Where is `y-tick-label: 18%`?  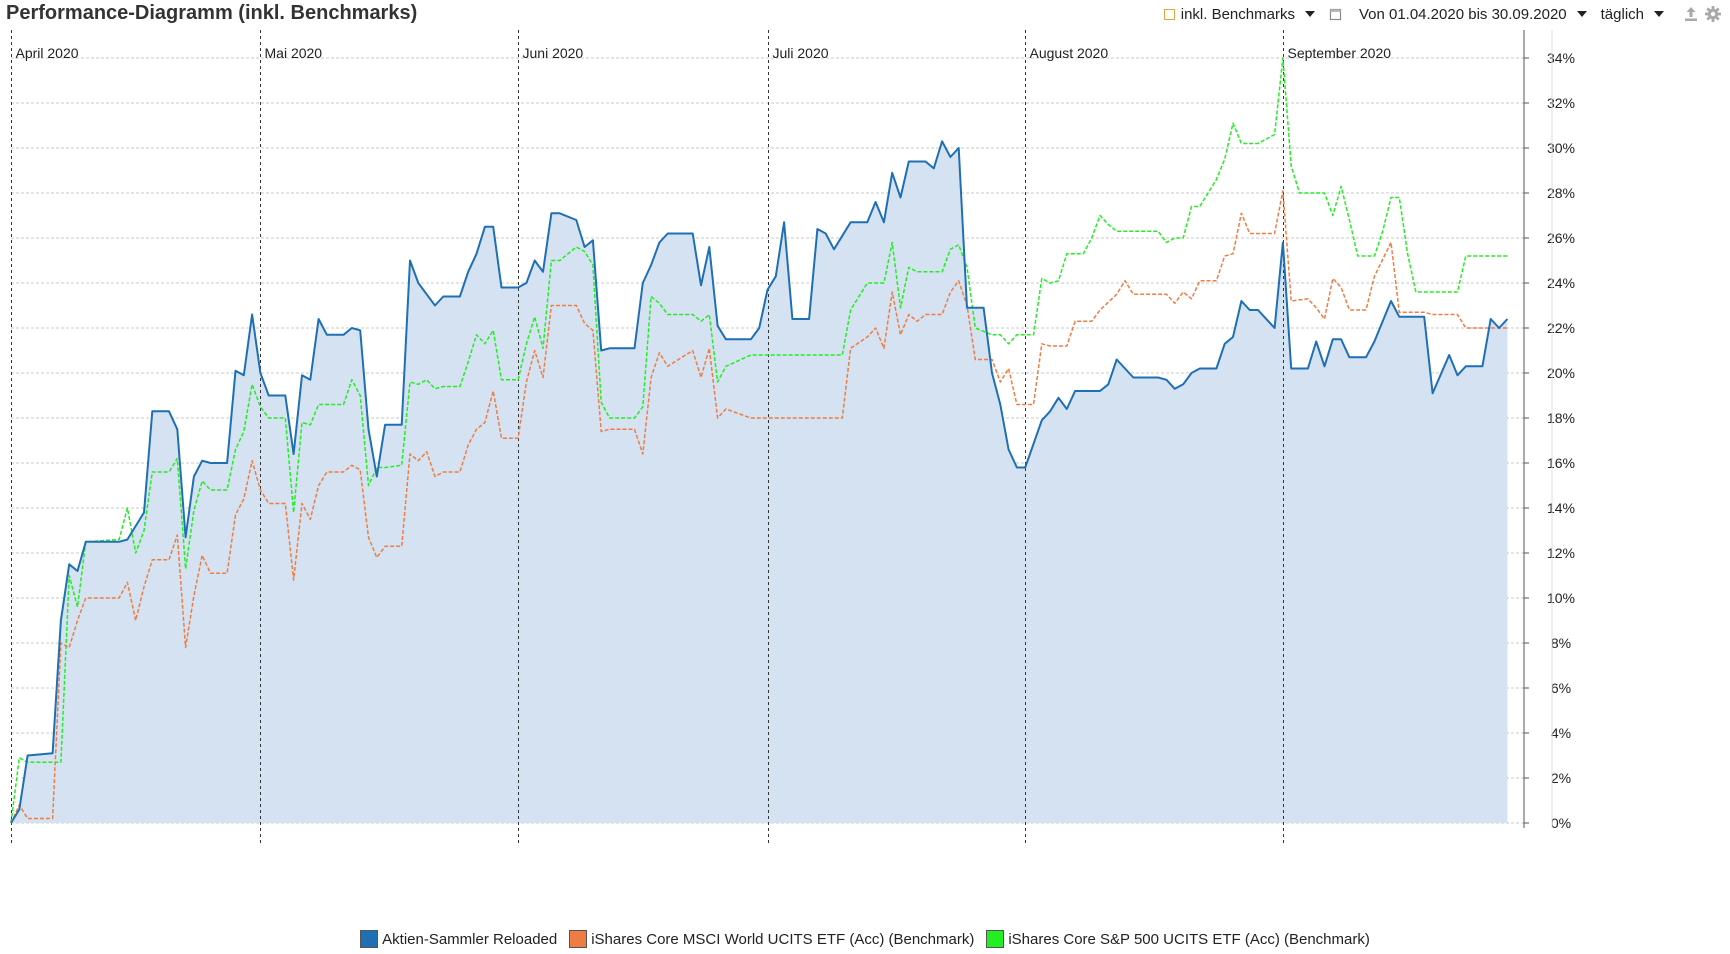
y-tick-label: 18% is located at coordinates (1561, 418).